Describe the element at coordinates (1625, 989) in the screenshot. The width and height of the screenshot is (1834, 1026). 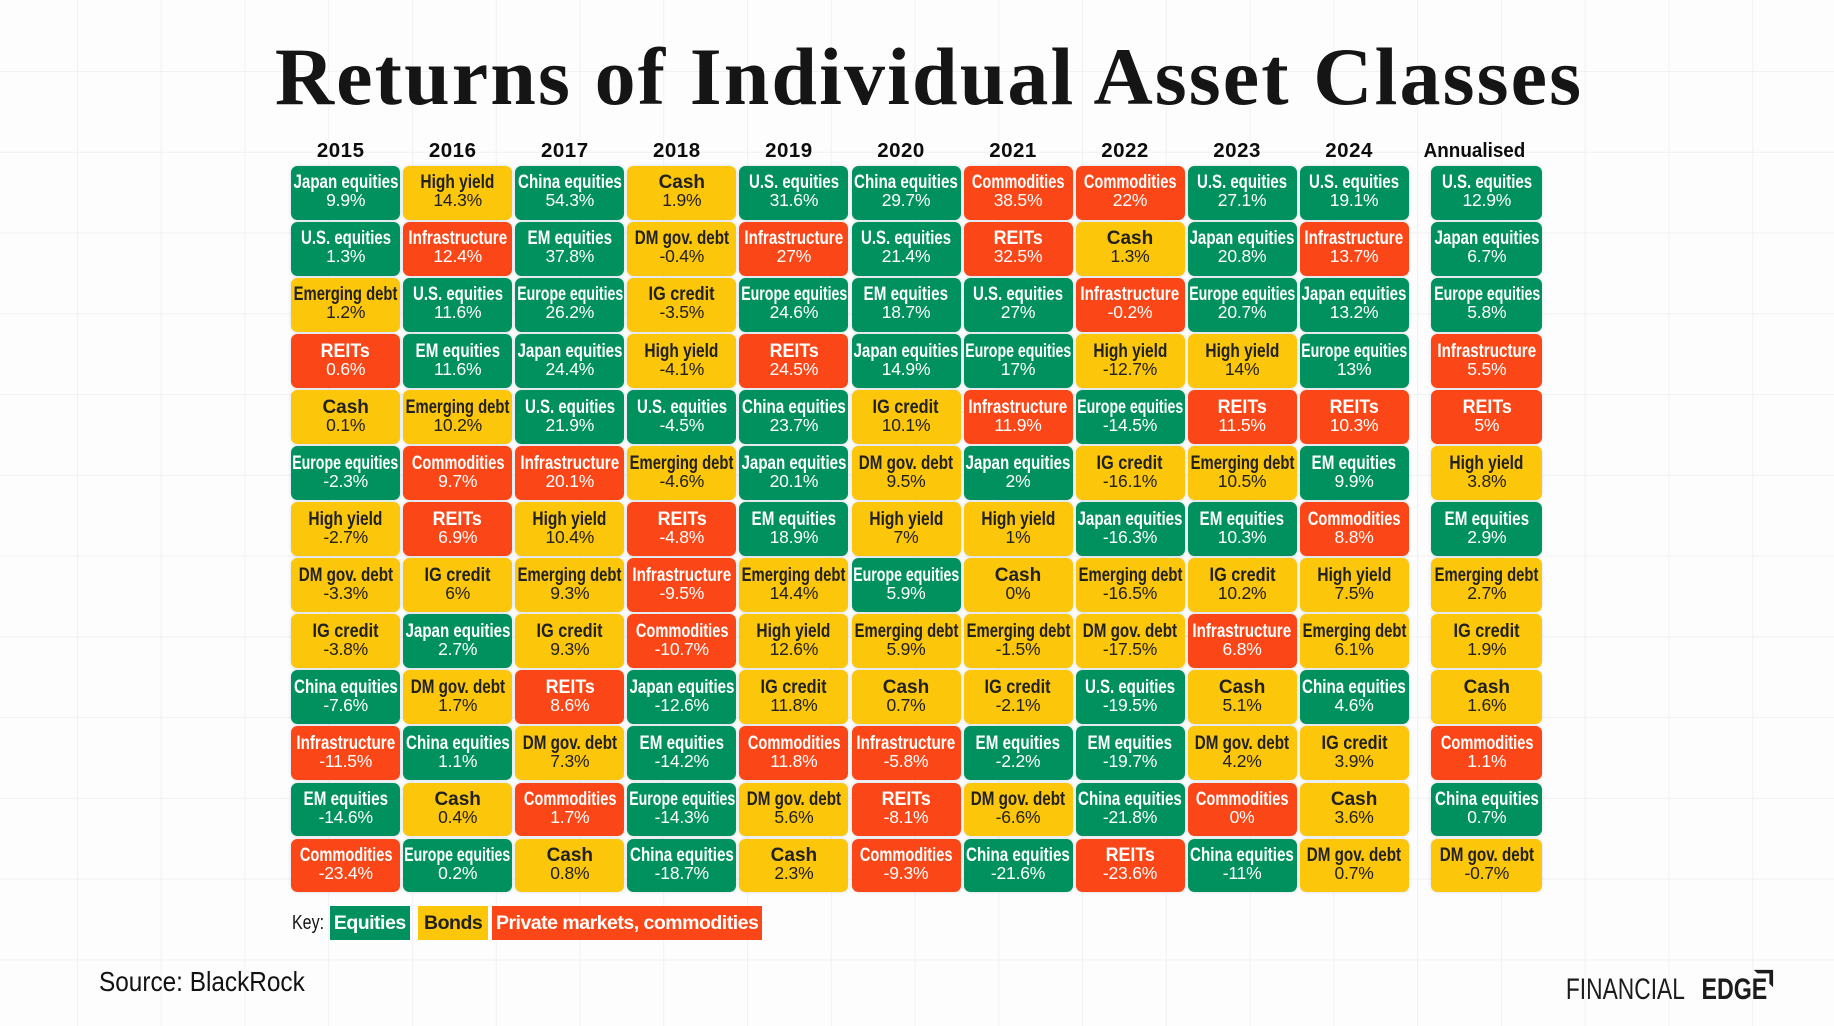
I see `svg-text: FINANCIAL` at that location.